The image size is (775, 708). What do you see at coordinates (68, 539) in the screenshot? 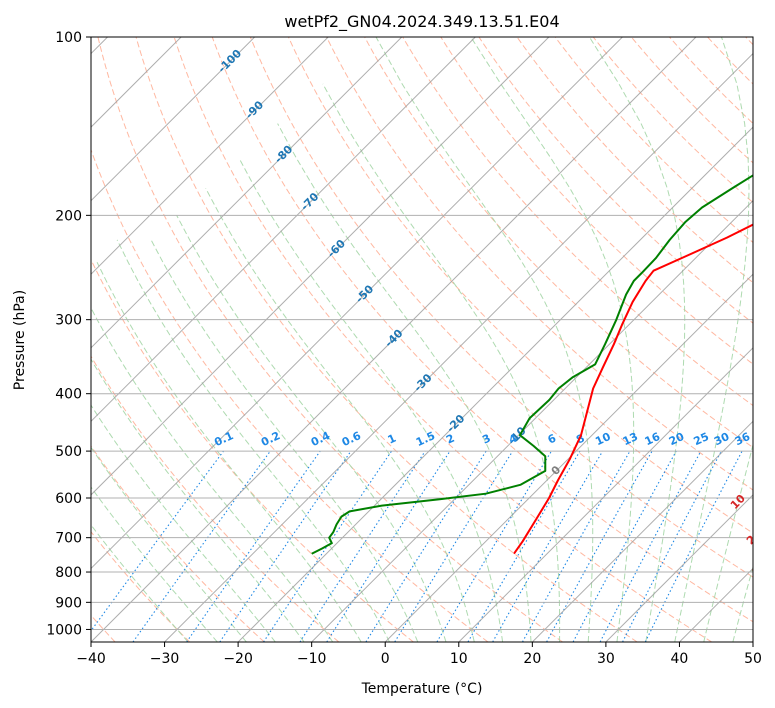
I see `y-tick-label: 700` at bounding box center [68, 539].